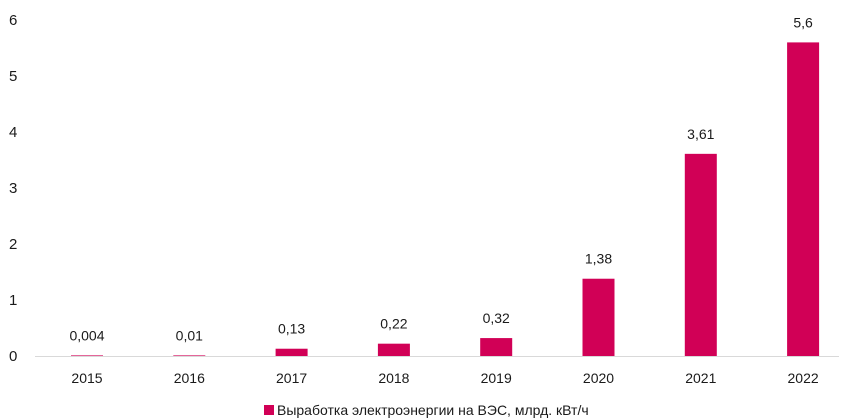 The image size is (841, 418). What do you see at coordinates (700, 134) in the screenshot?
I see `data-label-2021: 3,61` at bounding box center [700, 134].